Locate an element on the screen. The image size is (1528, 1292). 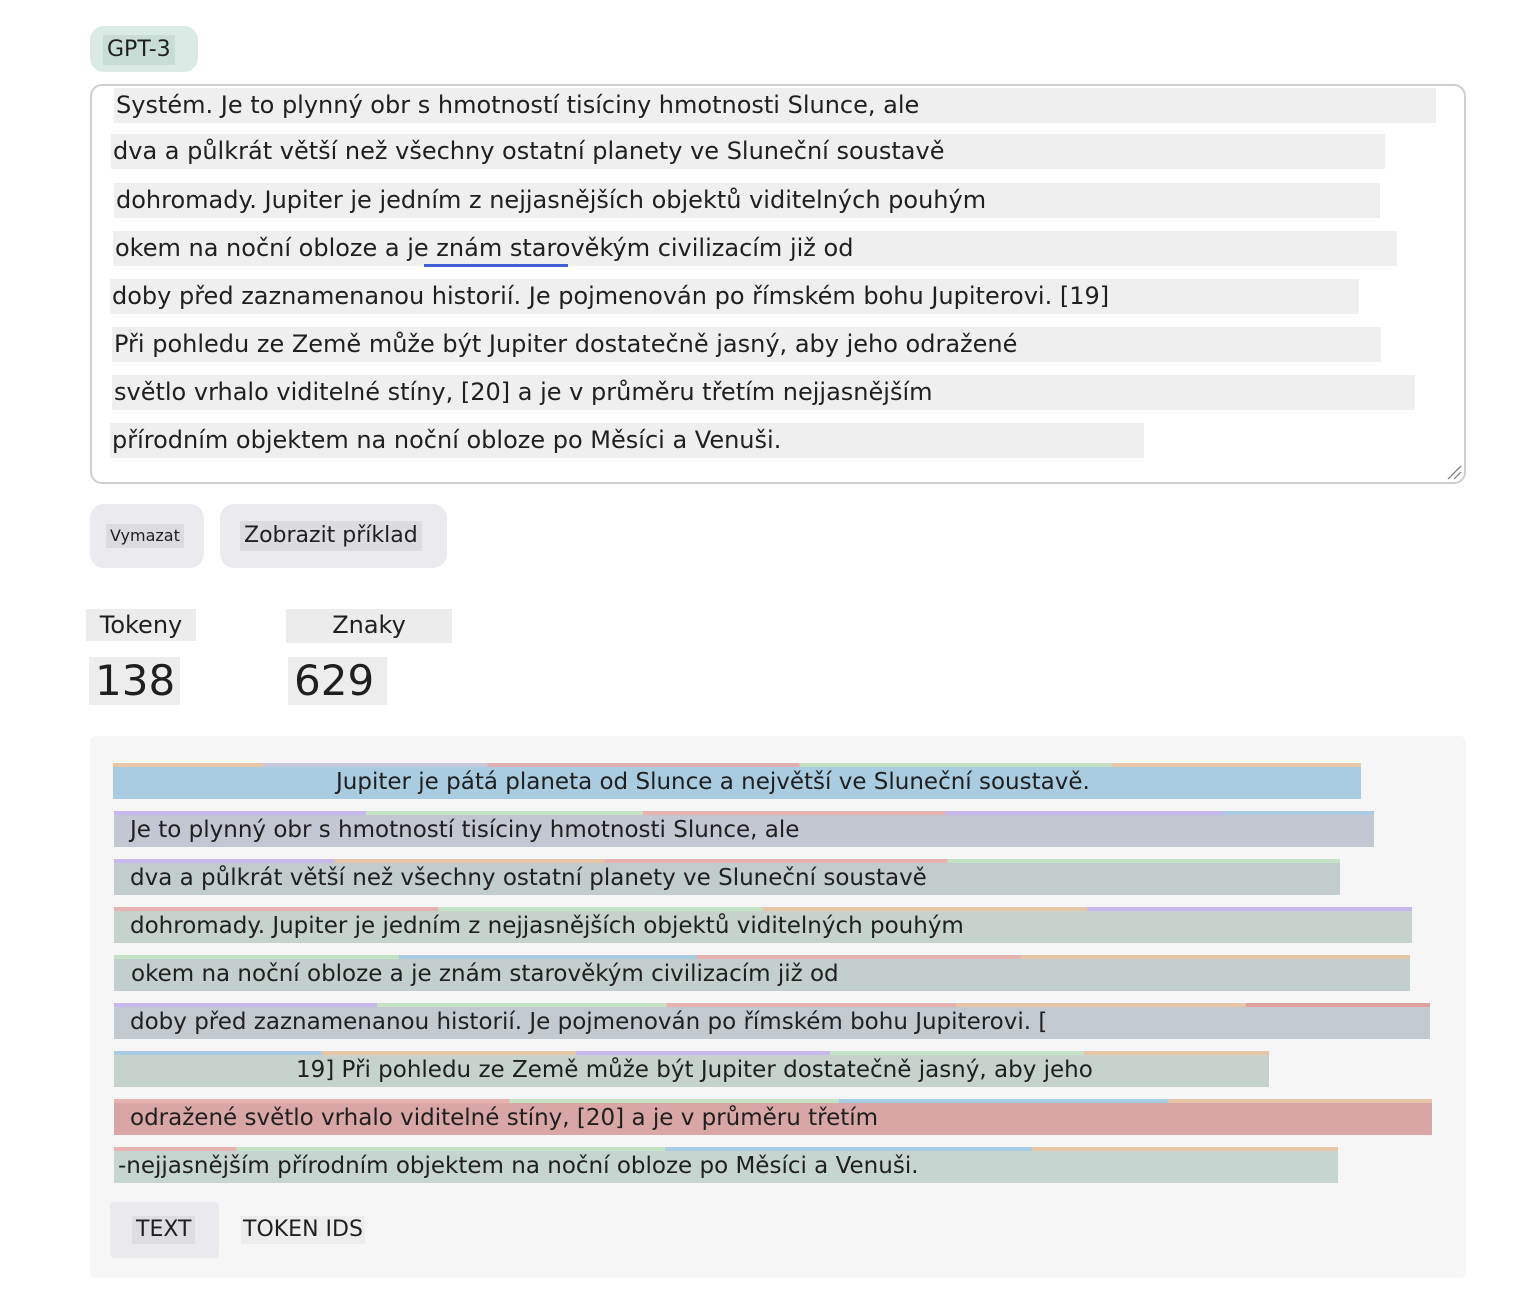
show-example-button: Zobrazit příklad is located at coordinates (333, 536).